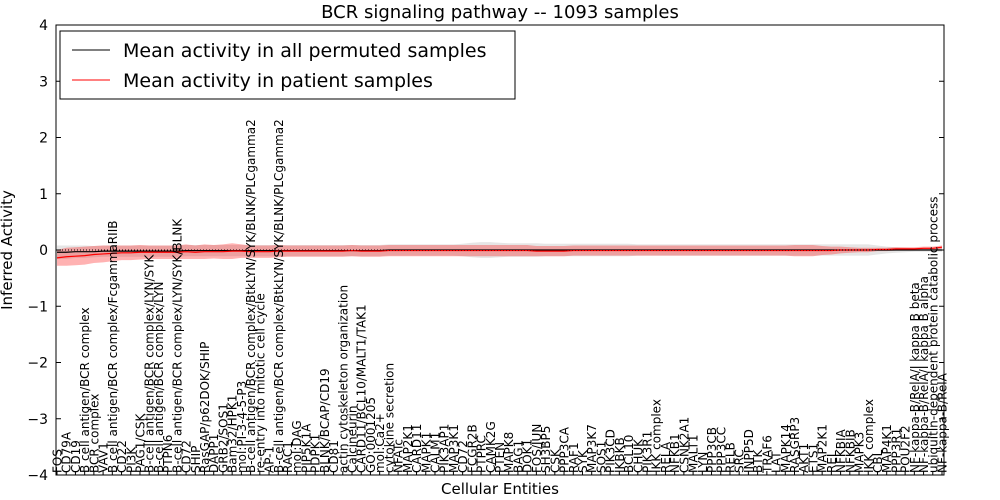 This screenshot has width=1000, height=500. I want to click on legend-label-permuted: Mean activity in all permuted samples, so click(304, 51).